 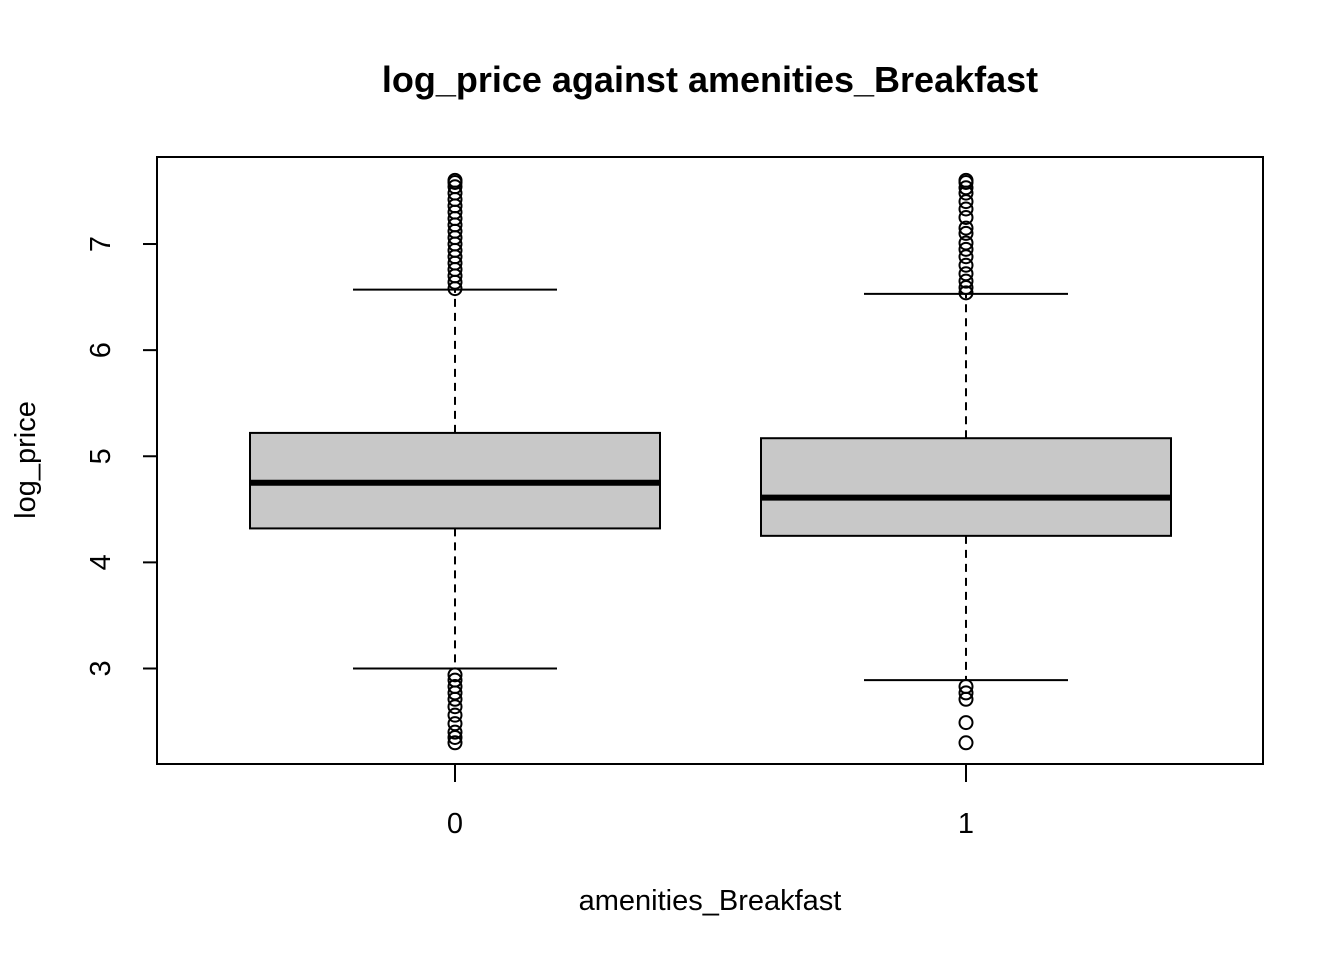 I want to click on chart-title: log_price against amenities_Breakfast, so click(x=710, y=79).